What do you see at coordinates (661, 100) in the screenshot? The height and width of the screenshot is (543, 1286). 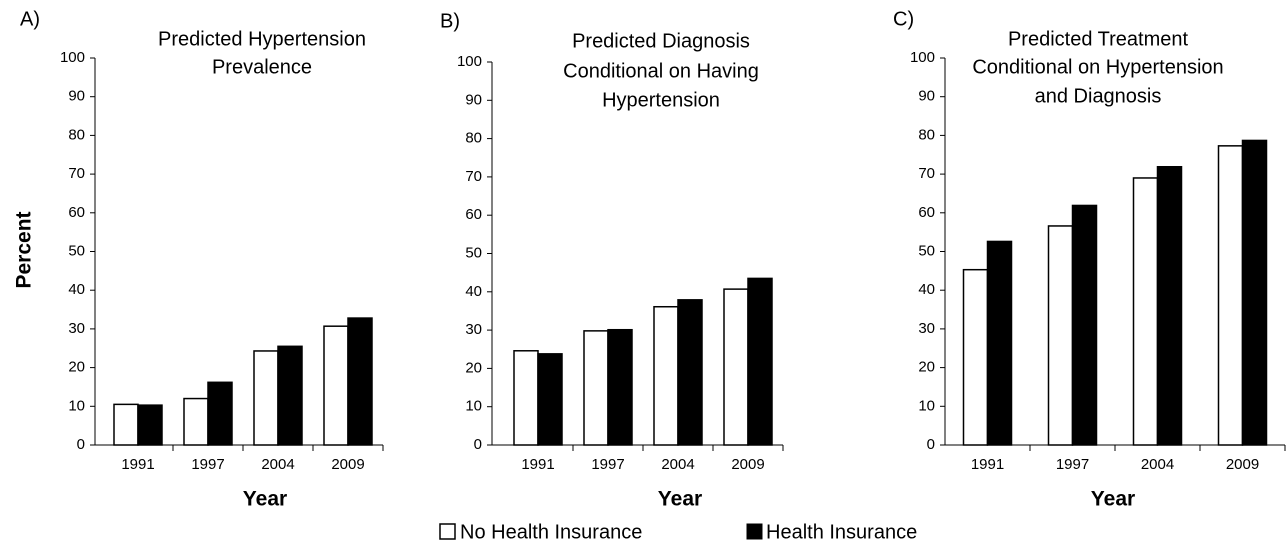 I see `chart-title: Hypertension` at bounding box center [661, 100].